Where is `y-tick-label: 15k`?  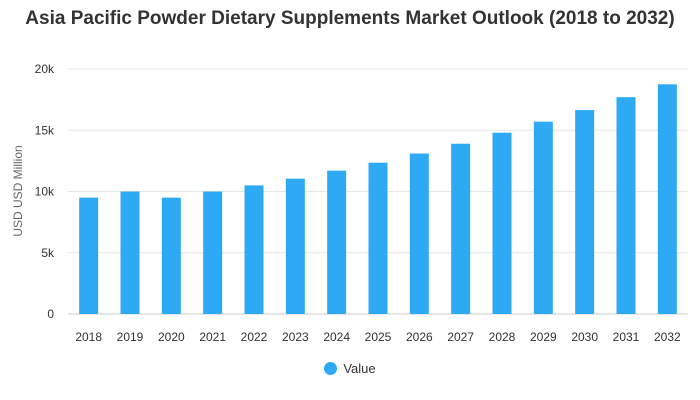 y-tick-label: 15k is located at coordinates (45, 130).